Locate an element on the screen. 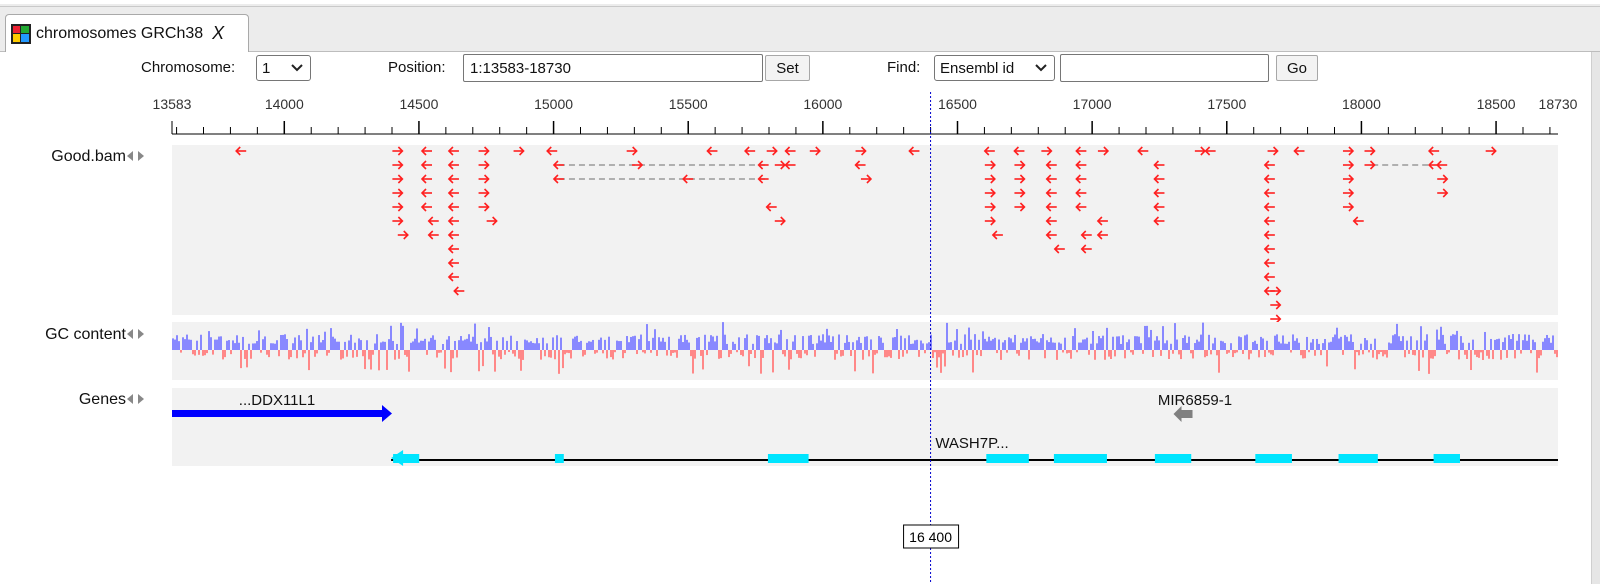  position-input: 1:13583-18730 is located at coordinates (613, 68).